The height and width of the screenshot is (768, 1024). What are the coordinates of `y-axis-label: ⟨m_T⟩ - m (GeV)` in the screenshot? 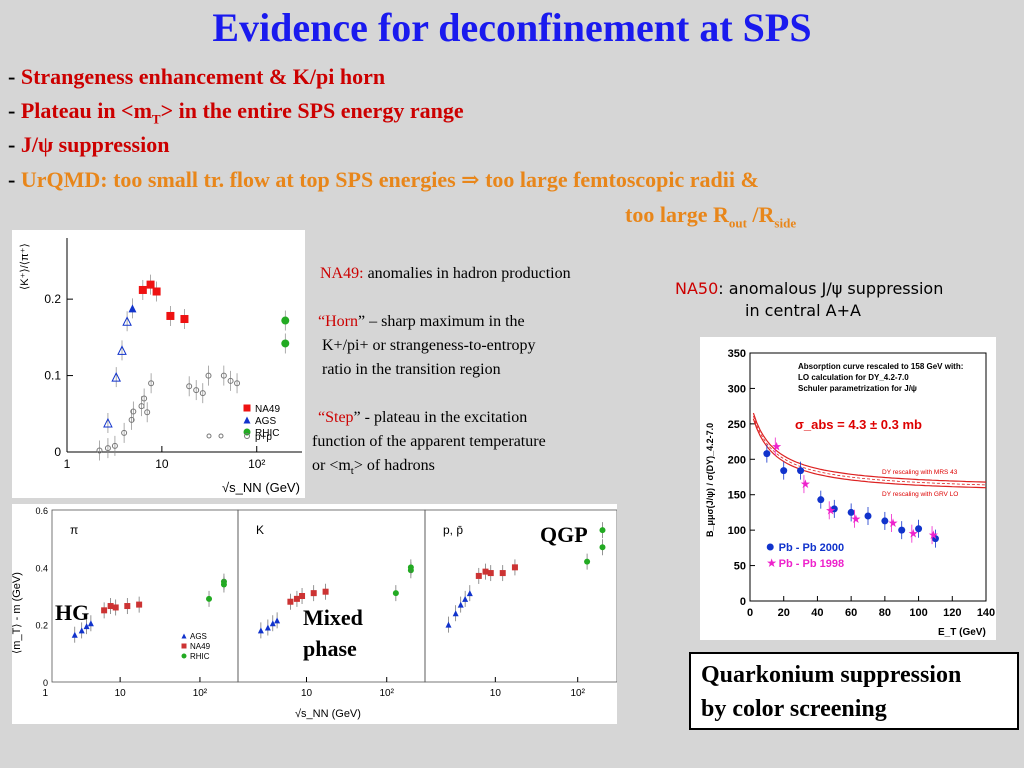 It's located at (17, 613).